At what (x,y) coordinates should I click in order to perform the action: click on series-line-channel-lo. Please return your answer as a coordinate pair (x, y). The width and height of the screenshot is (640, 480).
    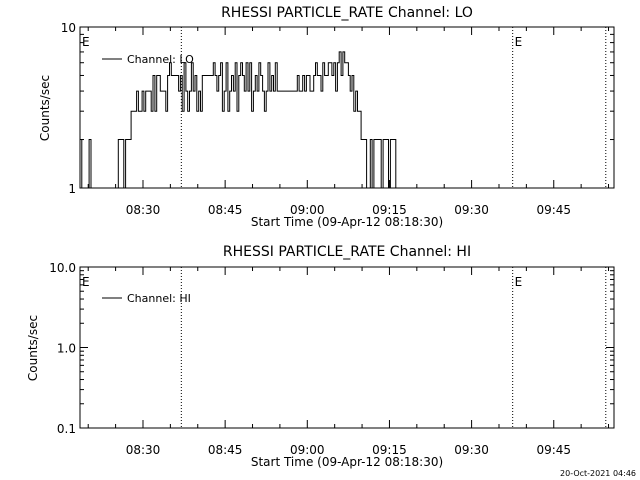
    Looking at the image, I should click on (240, 120).